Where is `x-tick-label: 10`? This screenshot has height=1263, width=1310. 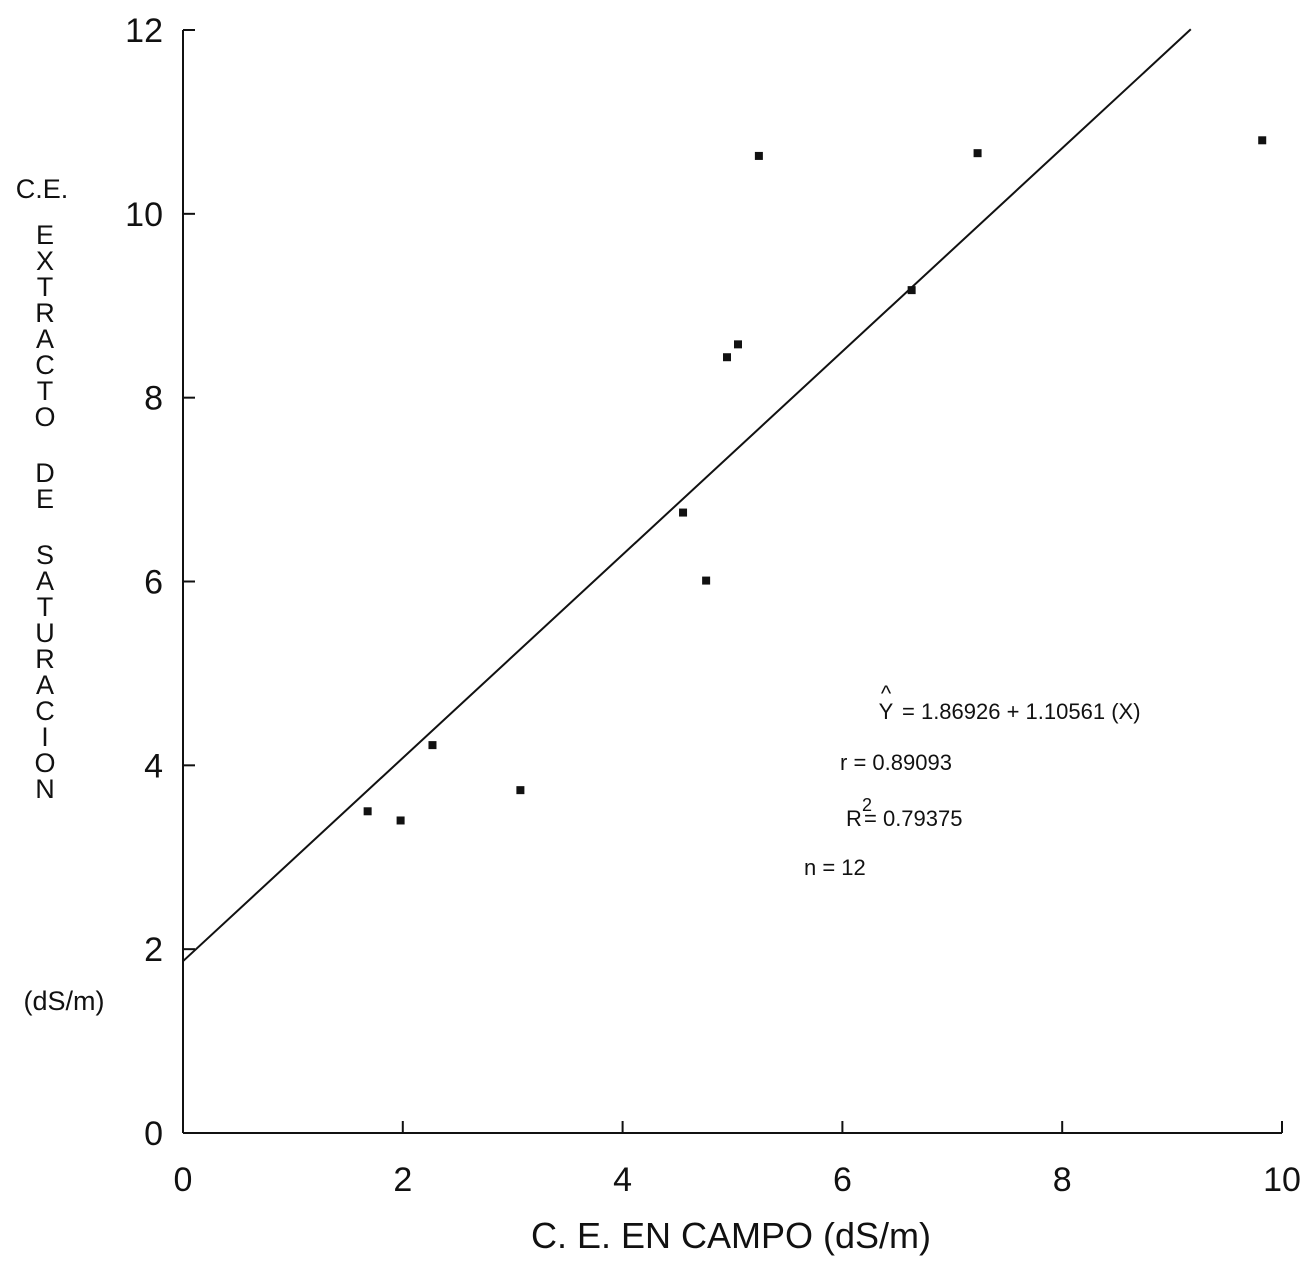
x-tick-label: 10 is located at coordinates (1282, 1180).